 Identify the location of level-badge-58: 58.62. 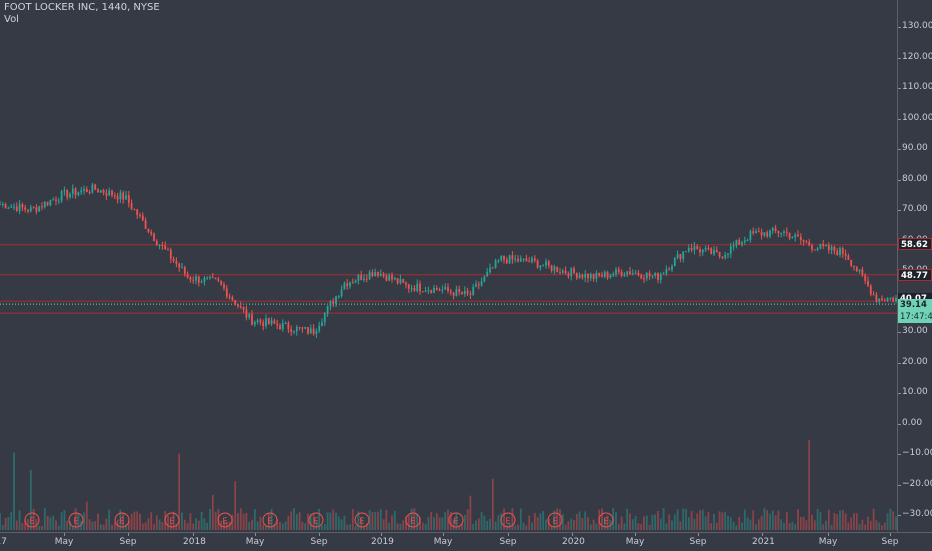
(915, 244).